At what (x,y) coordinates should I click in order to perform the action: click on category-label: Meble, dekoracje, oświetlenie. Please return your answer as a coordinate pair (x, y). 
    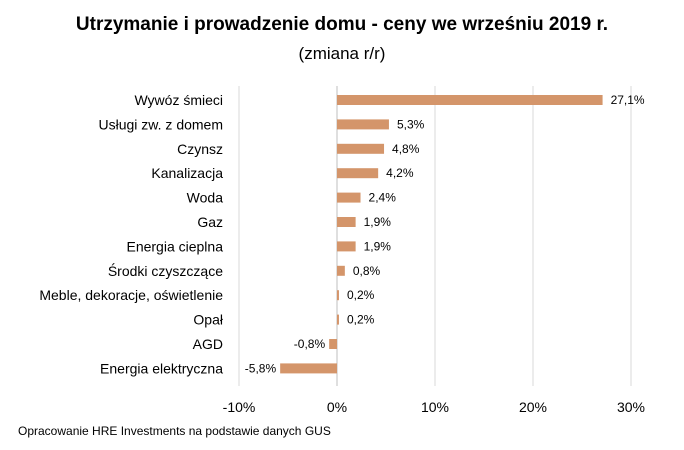
    Looking at the image, I should click on (131, 295).